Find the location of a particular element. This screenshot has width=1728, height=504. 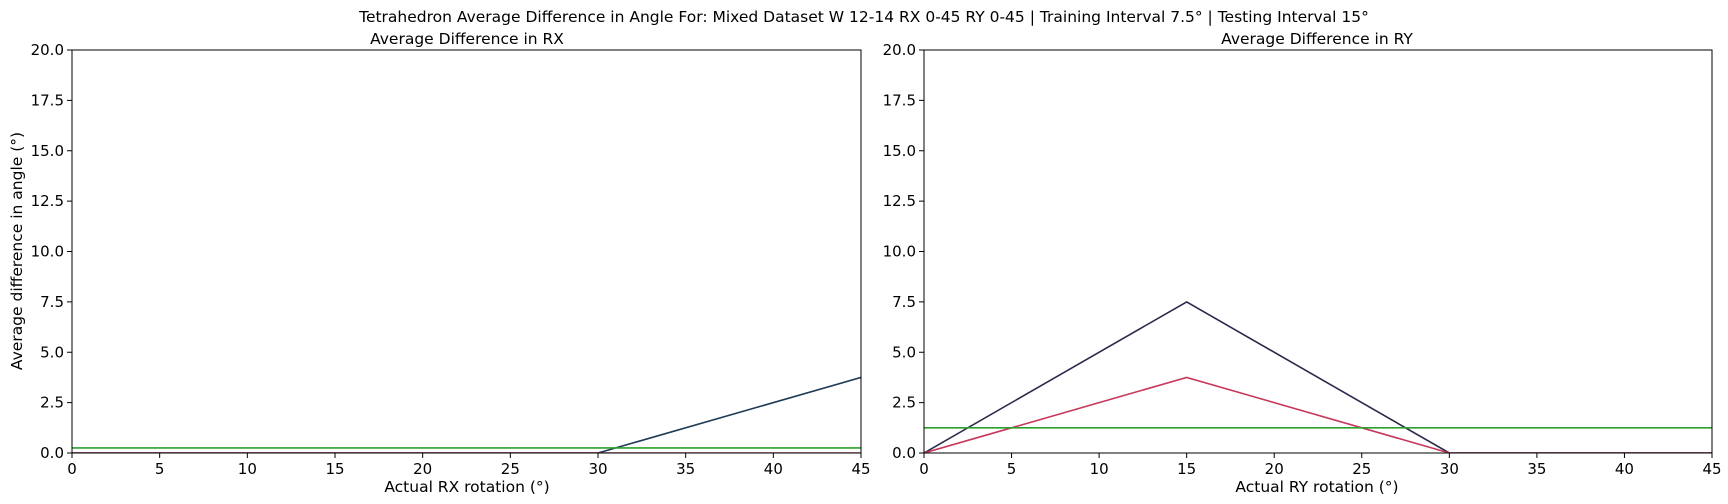

chart-rx-y-tick-label: 10.0 is located at coordinates (47, 252).